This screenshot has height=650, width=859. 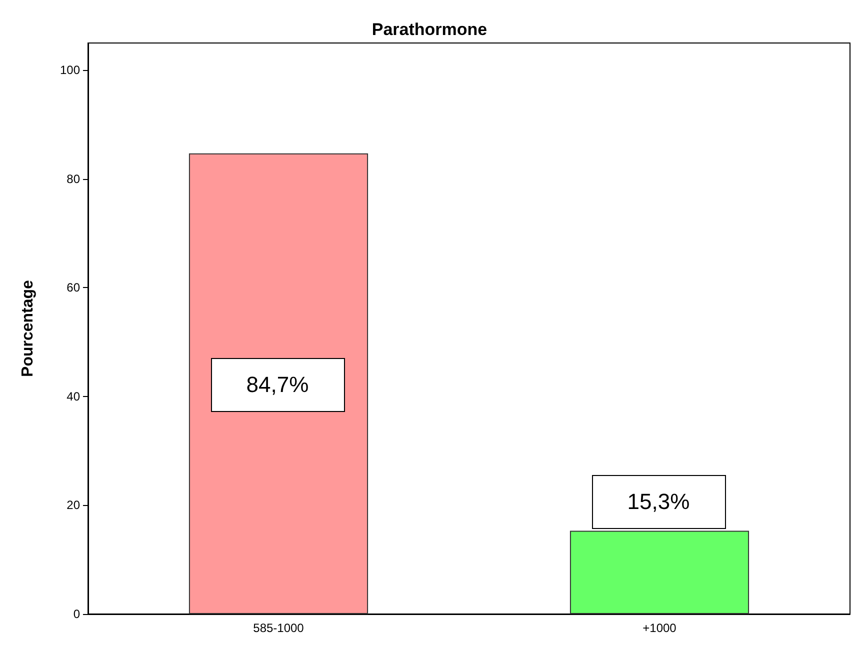 What do you see at coordinates (76, 614) in the screenshot?
I see `y-tick-label: 0` at bounding box center [76, 614].